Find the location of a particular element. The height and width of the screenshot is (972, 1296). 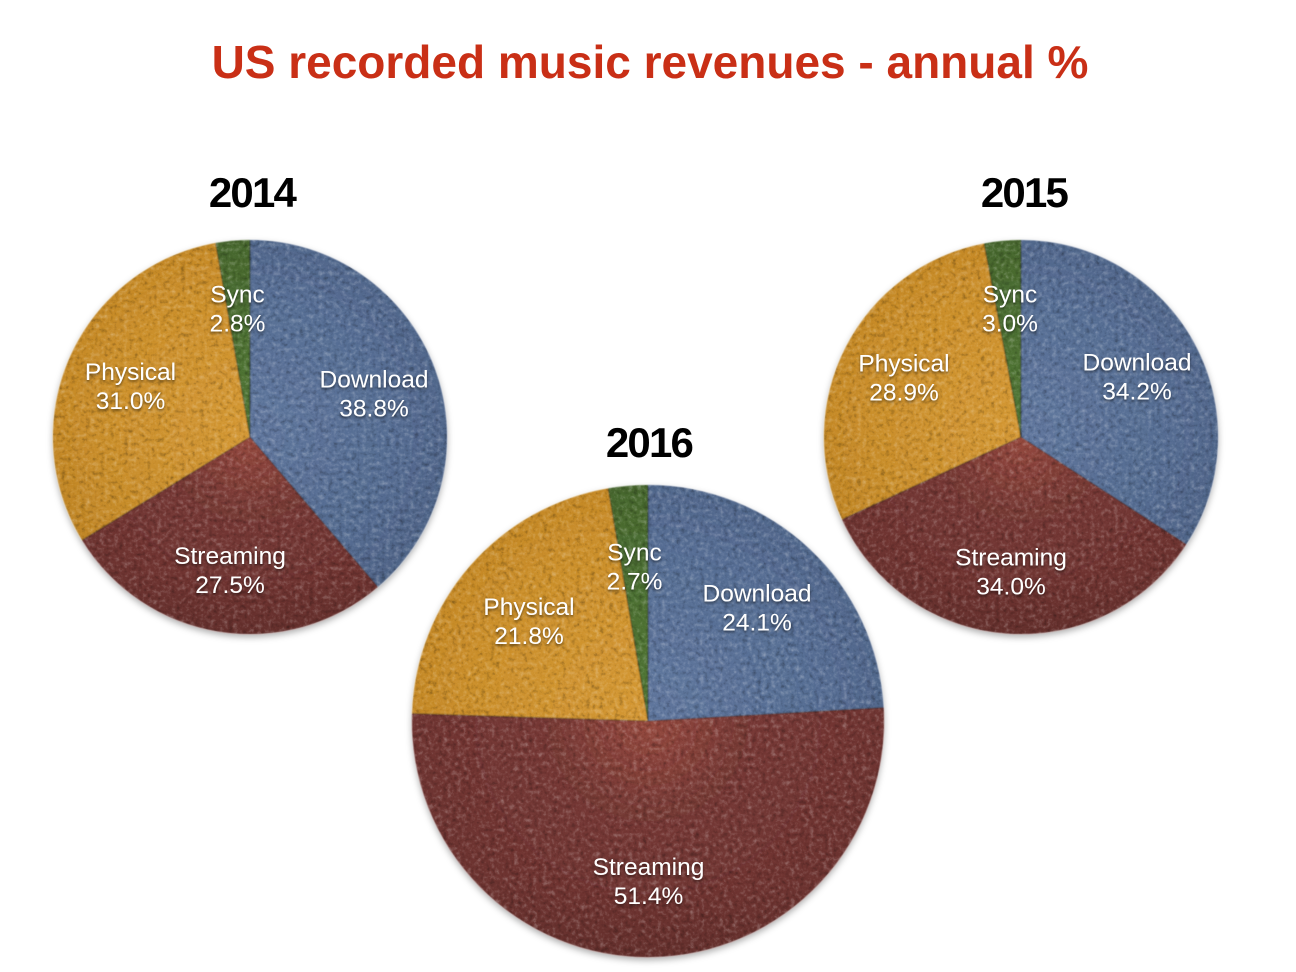

svg-text: 34.0% is located at coordinates (1010, 587).